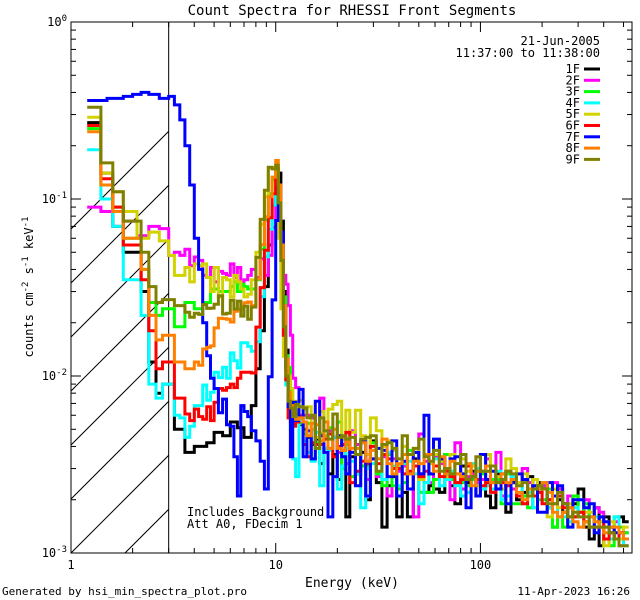 This screenshot has height=600, width=640. Describe the element at coordinates (245, 524) in the screenshot. I see `annotation-attenuator: Att A0, FDecim 1` at that location.